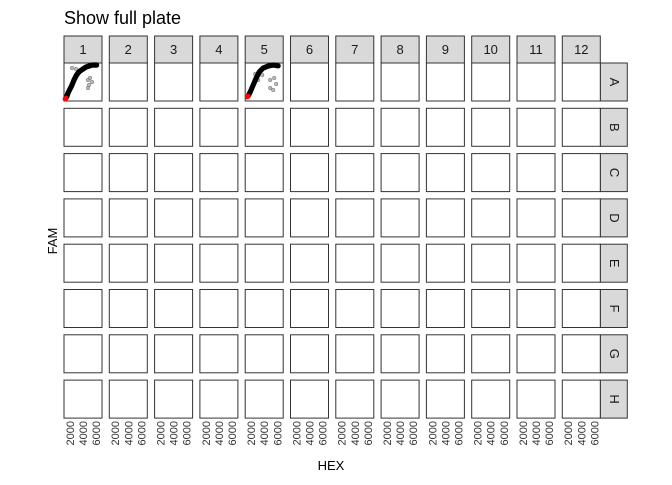  What do you see at coordinates (581, 263) in the screenshot?
I see `panel-E12` at bounding box center [581, 263].